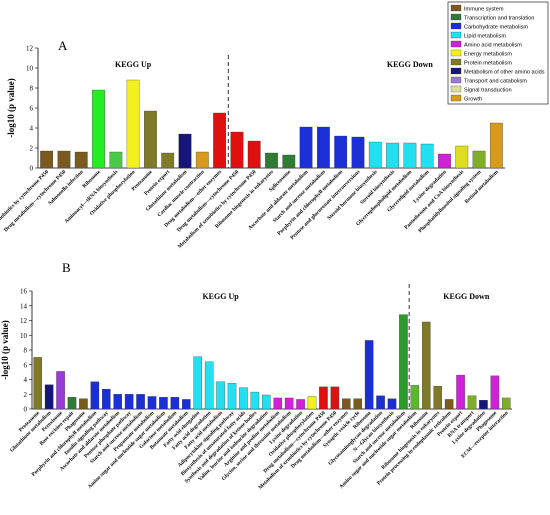 Image resolution: width=550 pixels, height=515 pixels. What do you see at coordinates (495, 82) in the screenshot?
I see `legend-label: Transport and catabolism` at bounding box center [495, 82].